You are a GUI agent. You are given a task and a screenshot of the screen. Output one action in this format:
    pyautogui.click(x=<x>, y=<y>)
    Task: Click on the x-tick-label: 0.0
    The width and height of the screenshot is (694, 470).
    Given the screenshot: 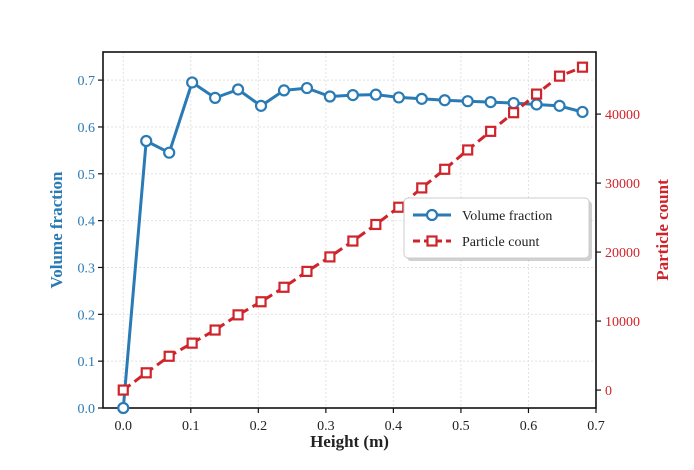 What is the action you would take?
    pyautogui.click(x=124, y=426)
    